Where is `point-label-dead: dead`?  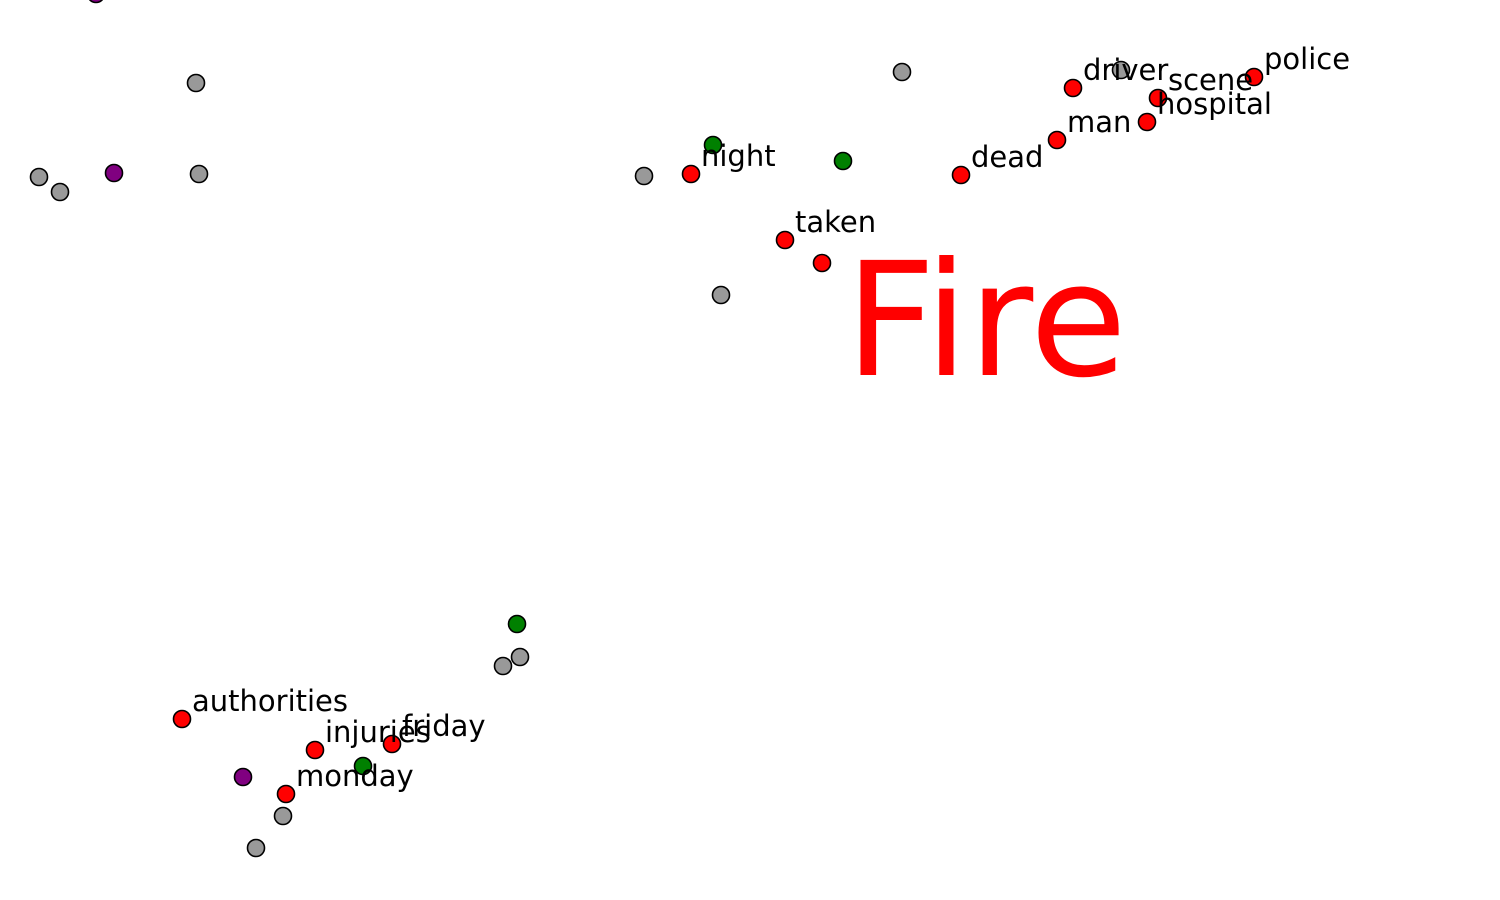 point-label-dead: dead is located at coordinates (1007, 157).